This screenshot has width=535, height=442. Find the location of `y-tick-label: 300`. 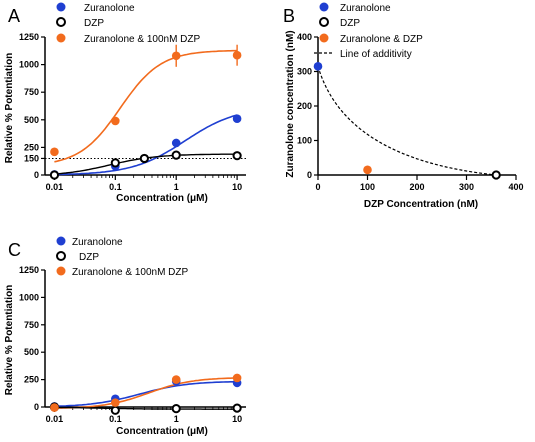

y-tick-label: 300 is located at coordinates (304, 72).